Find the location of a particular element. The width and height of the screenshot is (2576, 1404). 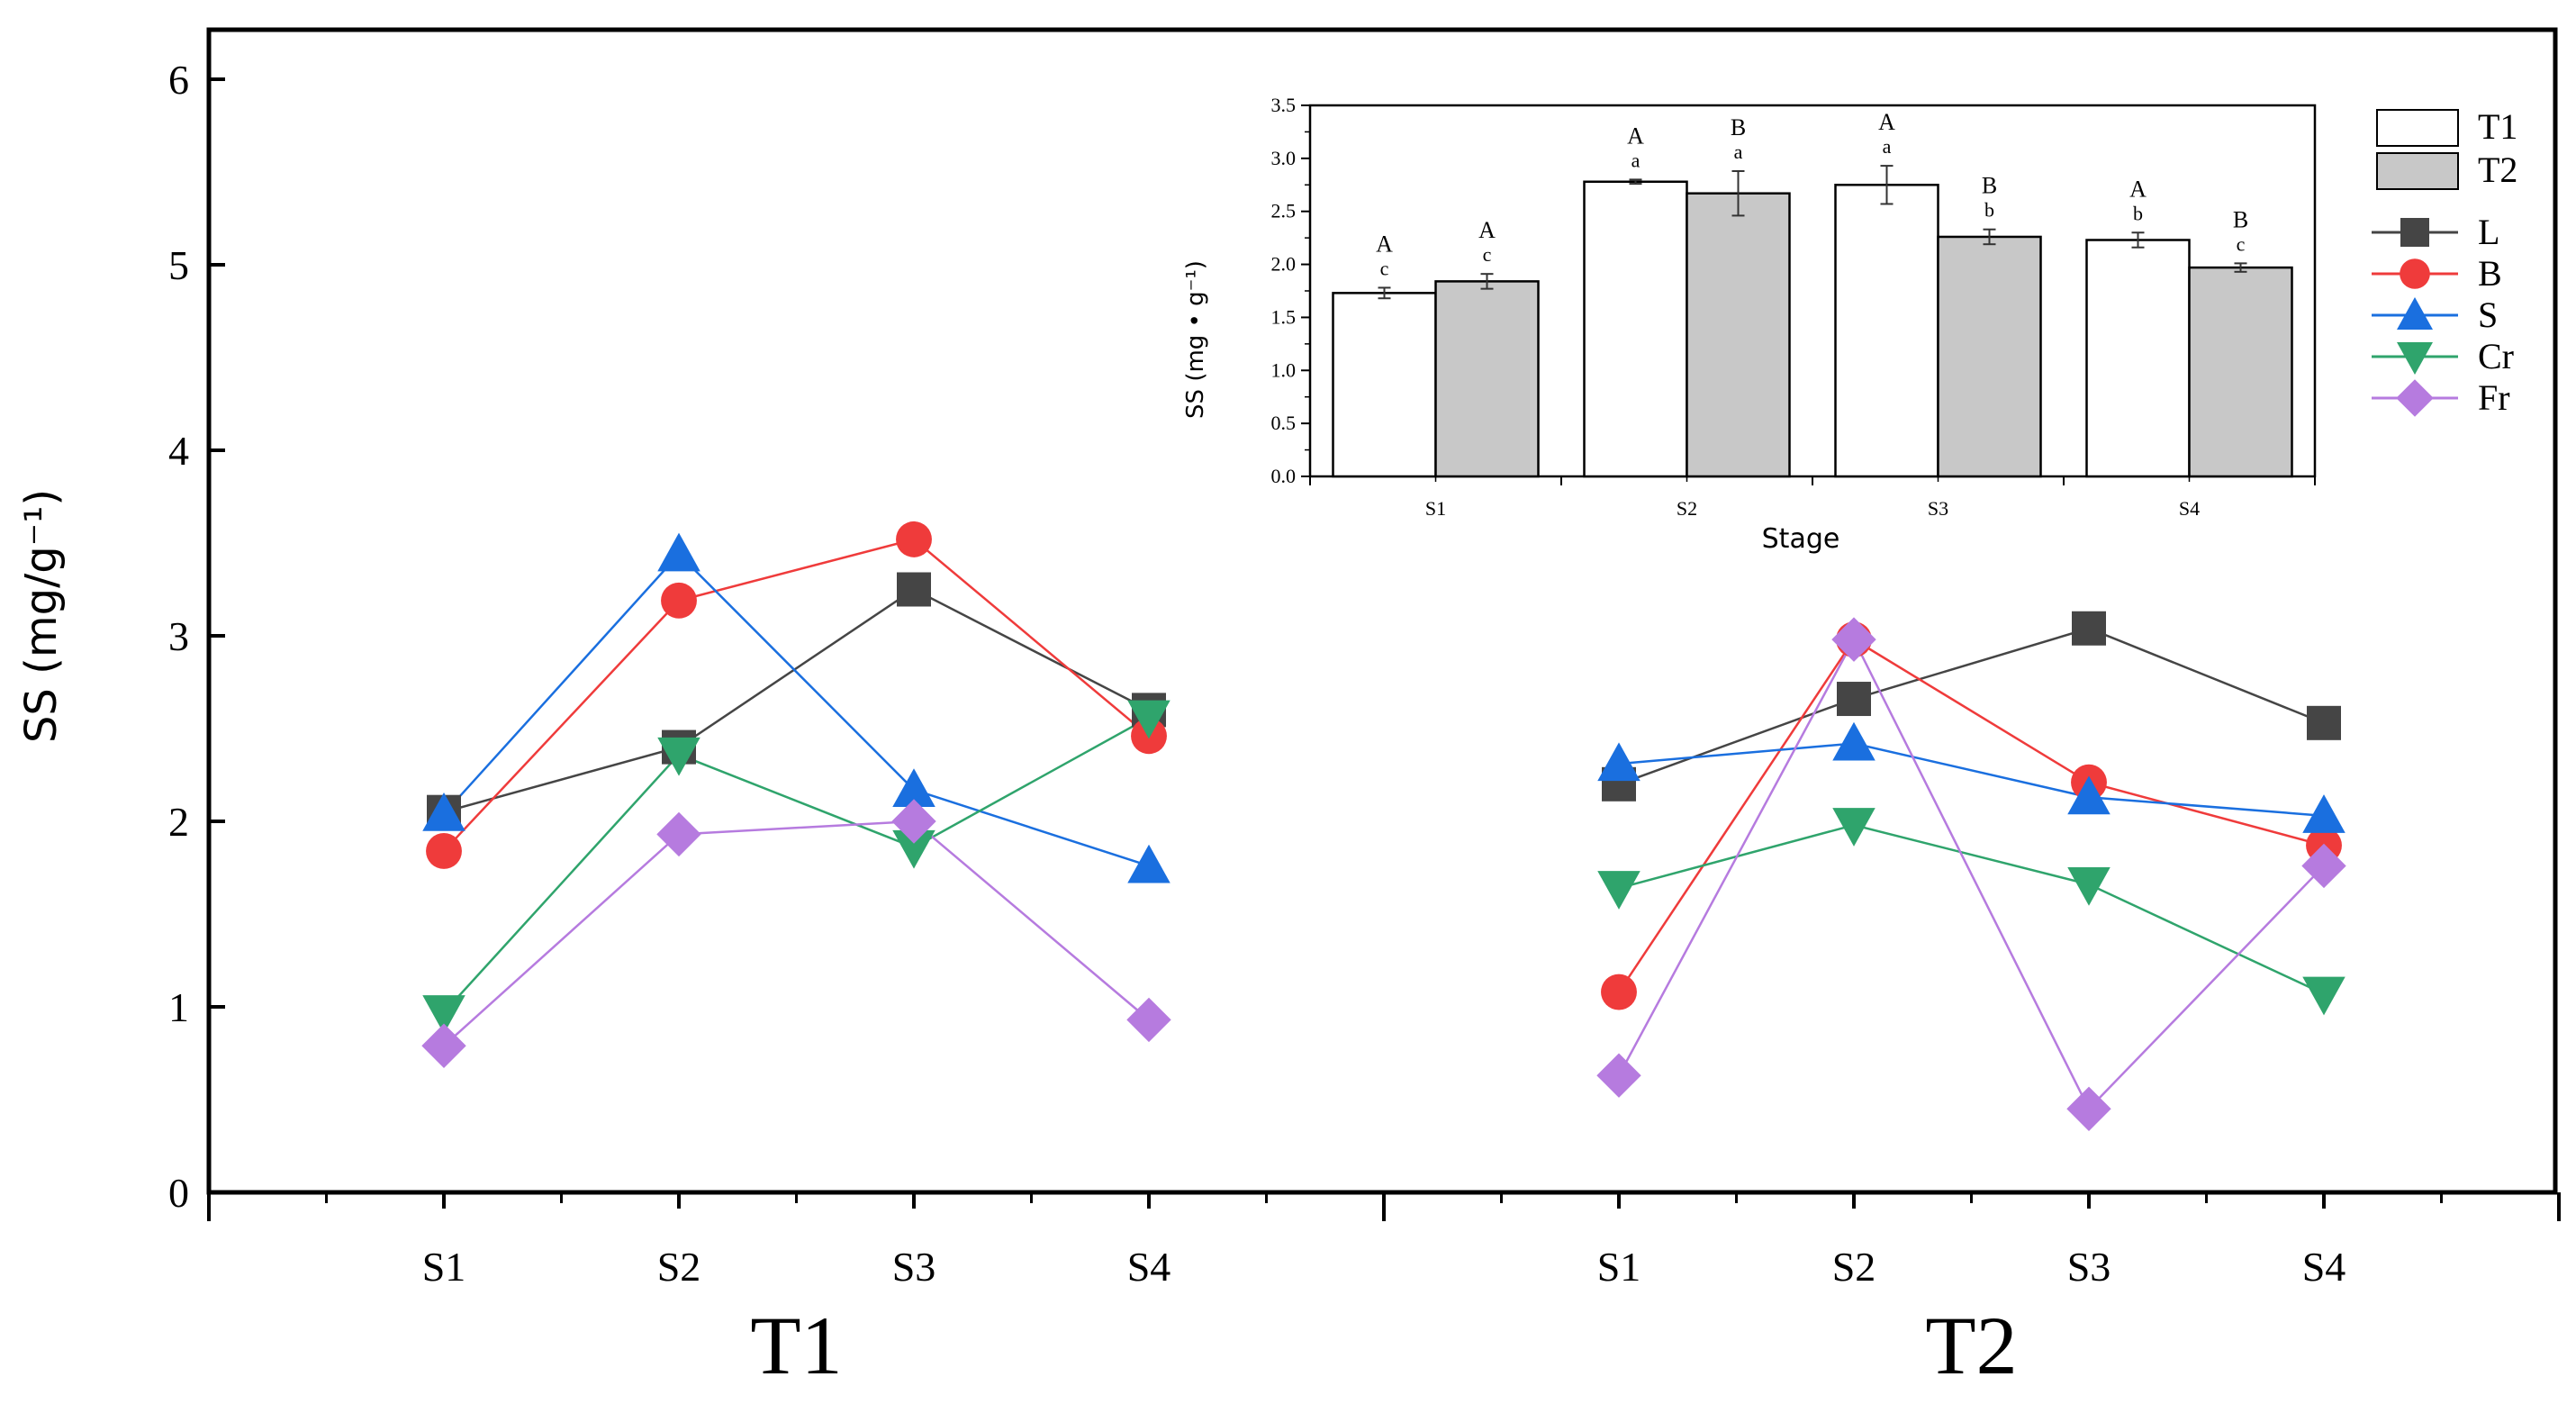

series-b-t2-line is located at coordinates (1971, 815).